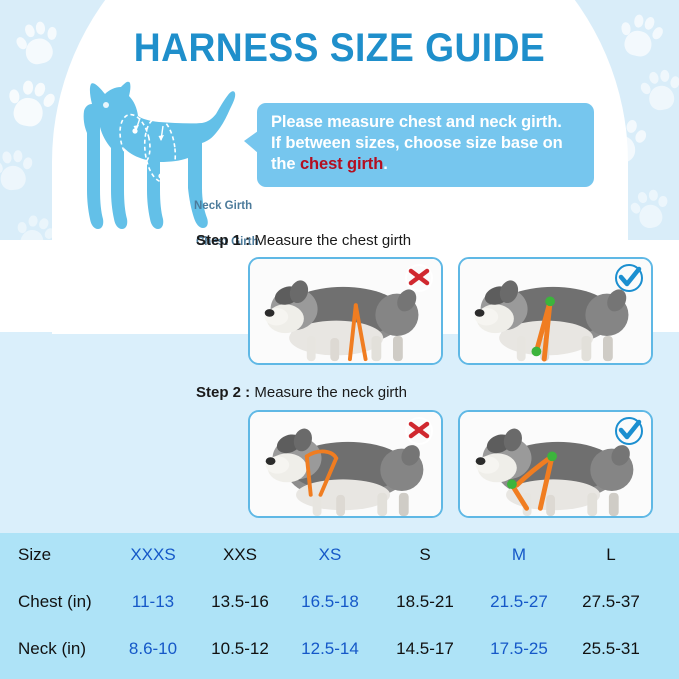 The image size is (679, 679). I want to click on photo-panel-neck-incorrect, so click(345, 464).